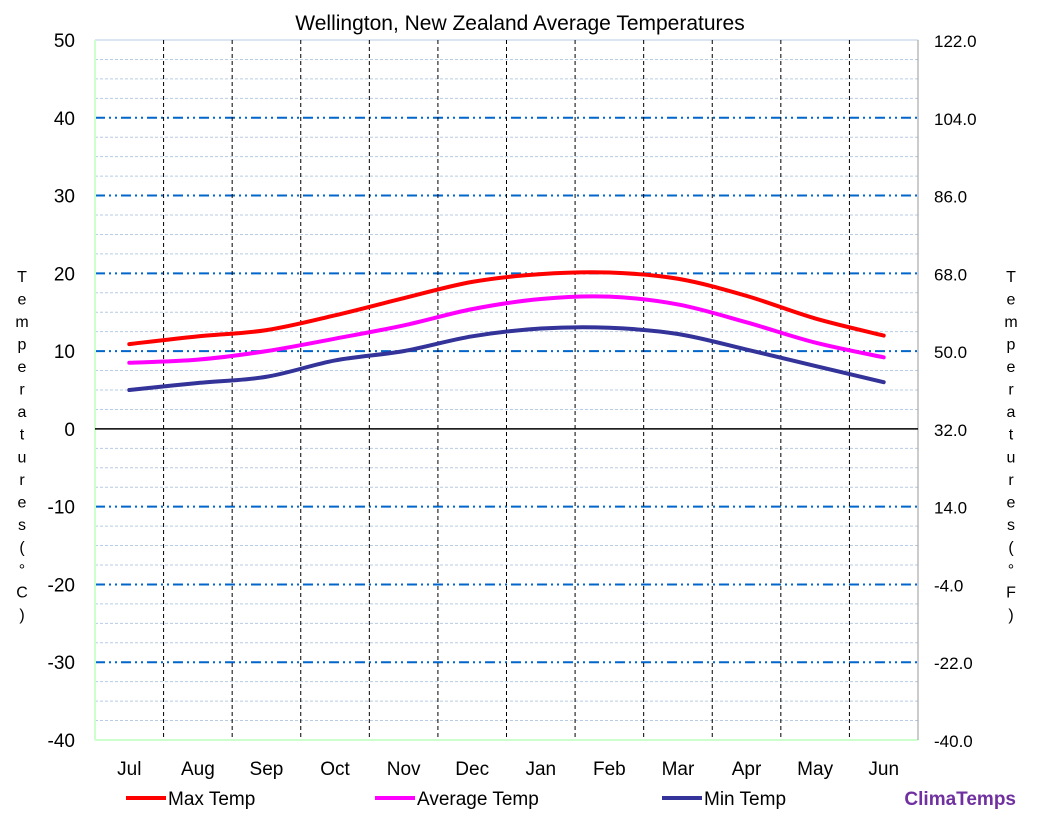  Describe the element at coordinates (1011, 457) in the screenshot. I see `y-axis-title-right: u` at that location.